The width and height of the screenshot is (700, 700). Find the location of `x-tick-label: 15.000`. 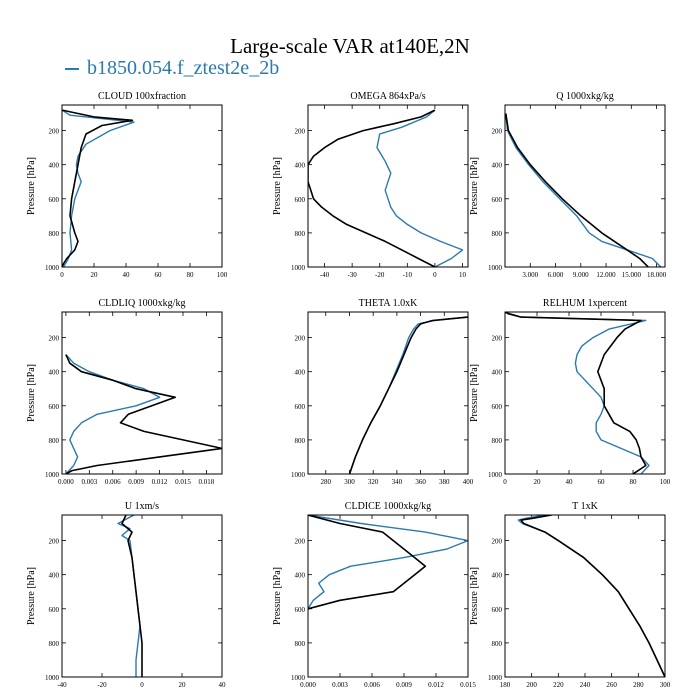

x-tick-label: 15.000 is located at coordinates (632, 275).